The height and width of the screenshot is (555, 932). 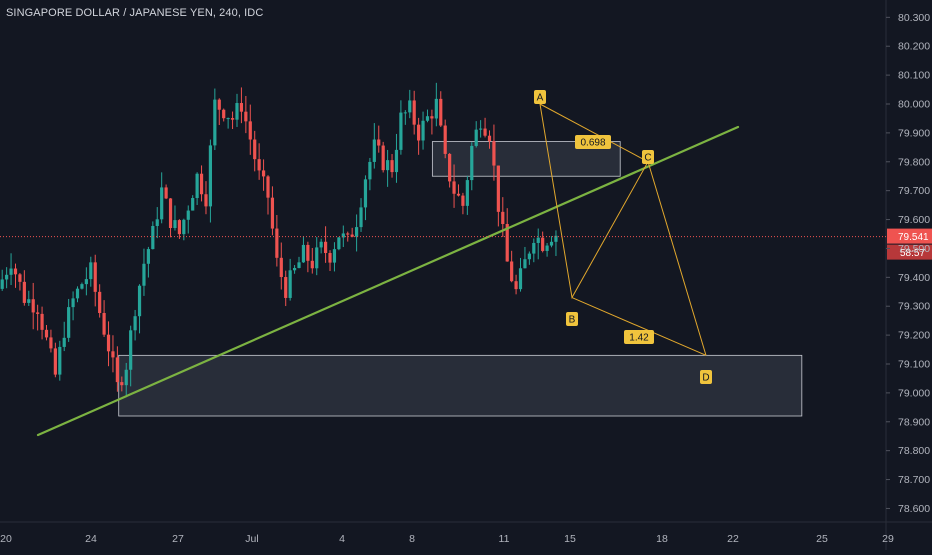 What do you see at coordinates (914, 18) in the screenshot?
I see `y-tick-label: 80.300` at bounding box center [914, 18].